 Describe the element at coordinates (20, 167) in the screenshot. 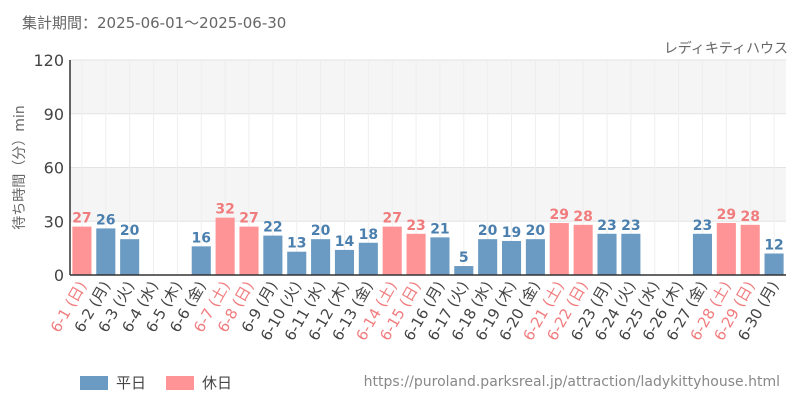

I see `y-axis-label: 待ち時間（分）min` at that location.